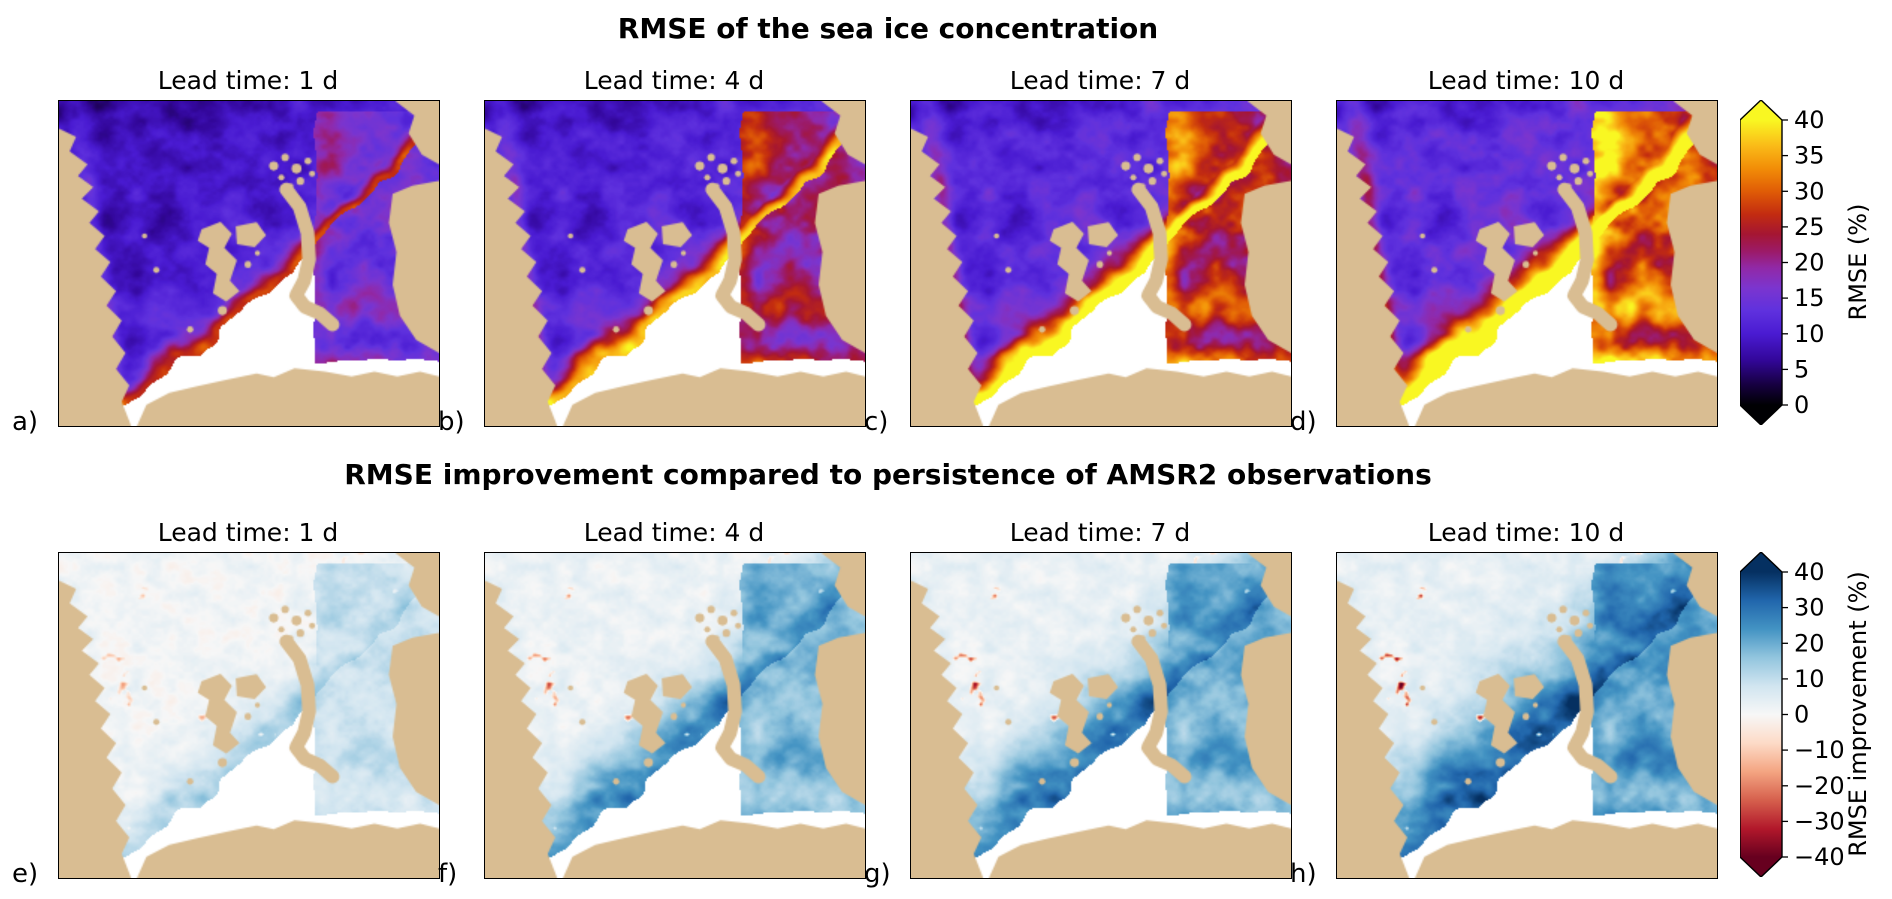 Image resolution: width=1892 pixels, height=899 pixels. What do you see at coordinates (1809, 298) in the screenshot?
I see `colorbar-tick-label: 15` at bounding box center [1809, 298].